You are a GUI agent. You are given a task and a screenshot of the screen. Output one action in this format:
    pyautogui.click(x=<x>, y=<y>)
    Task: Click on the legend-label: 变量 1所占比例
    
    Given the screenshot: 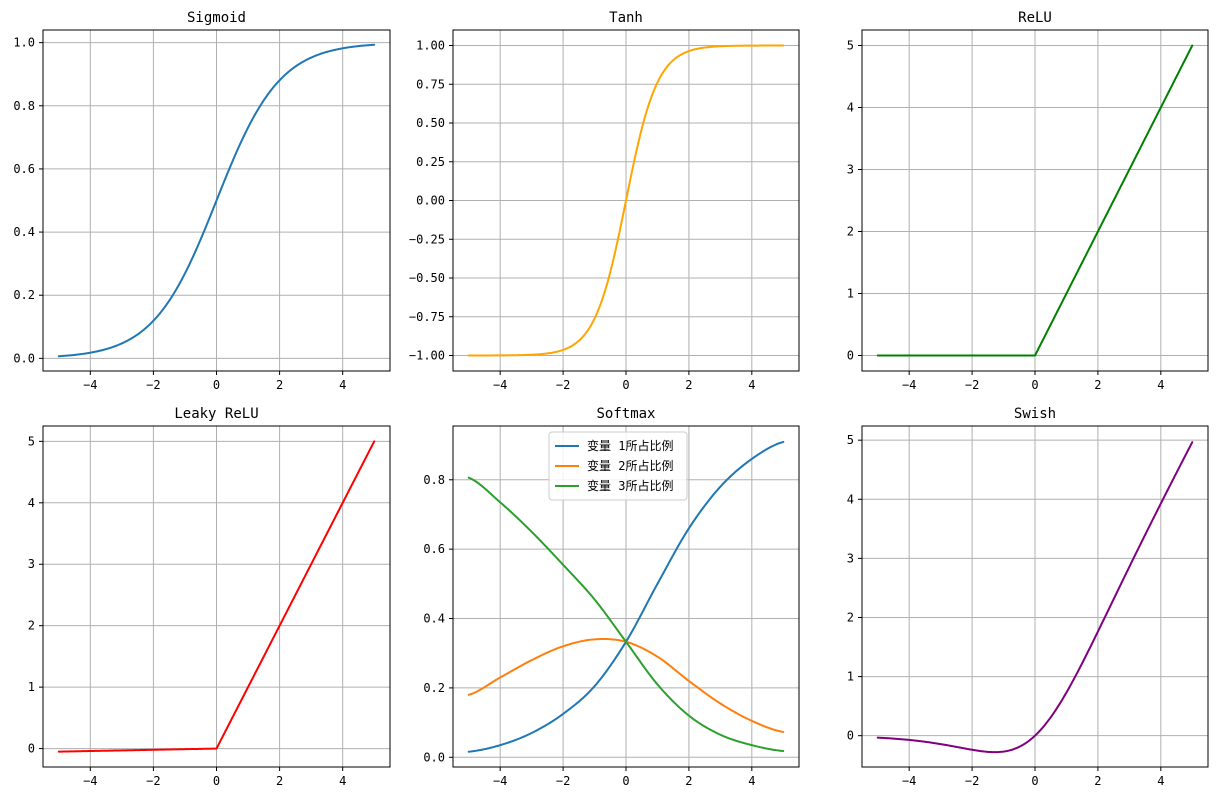 What is the action you would take?
    pyautogui.click(x=630, y=445)
    